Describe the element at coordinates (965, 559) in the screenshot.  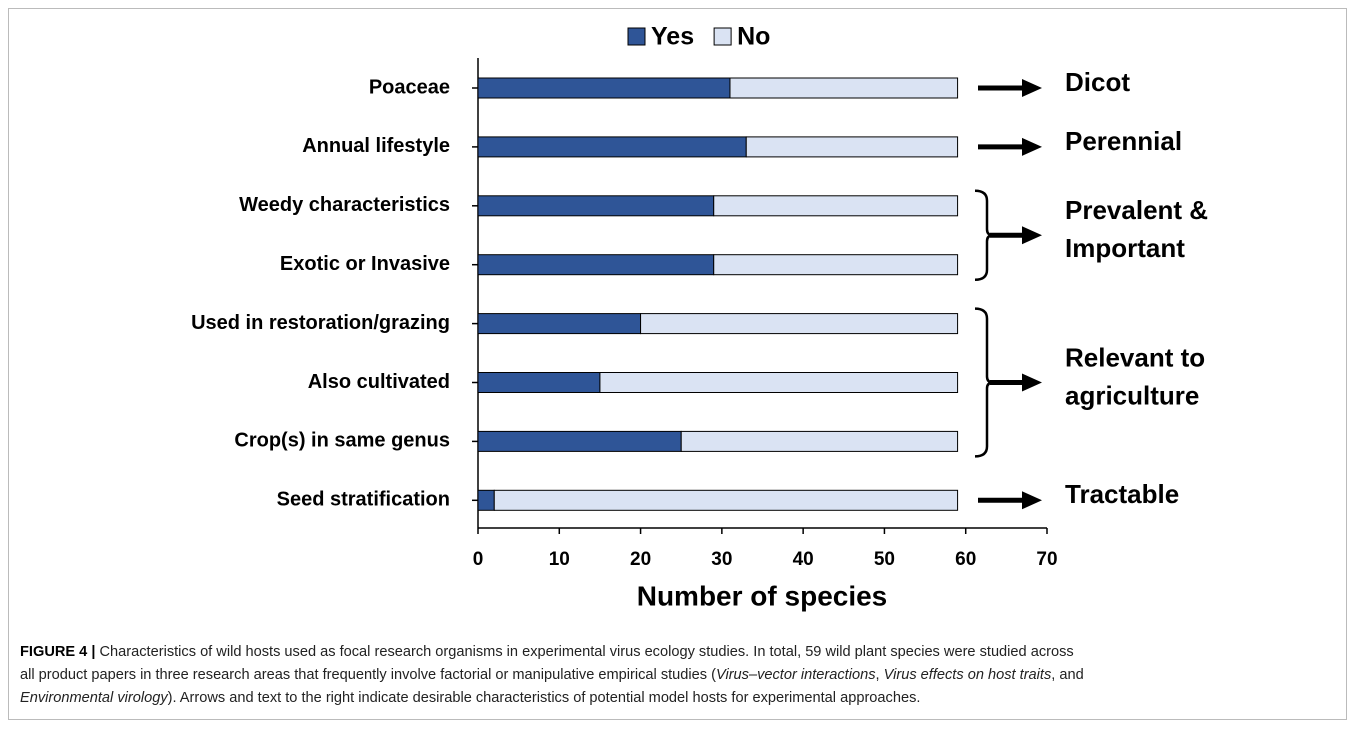
I see `x-tick-label: 60` at that location.